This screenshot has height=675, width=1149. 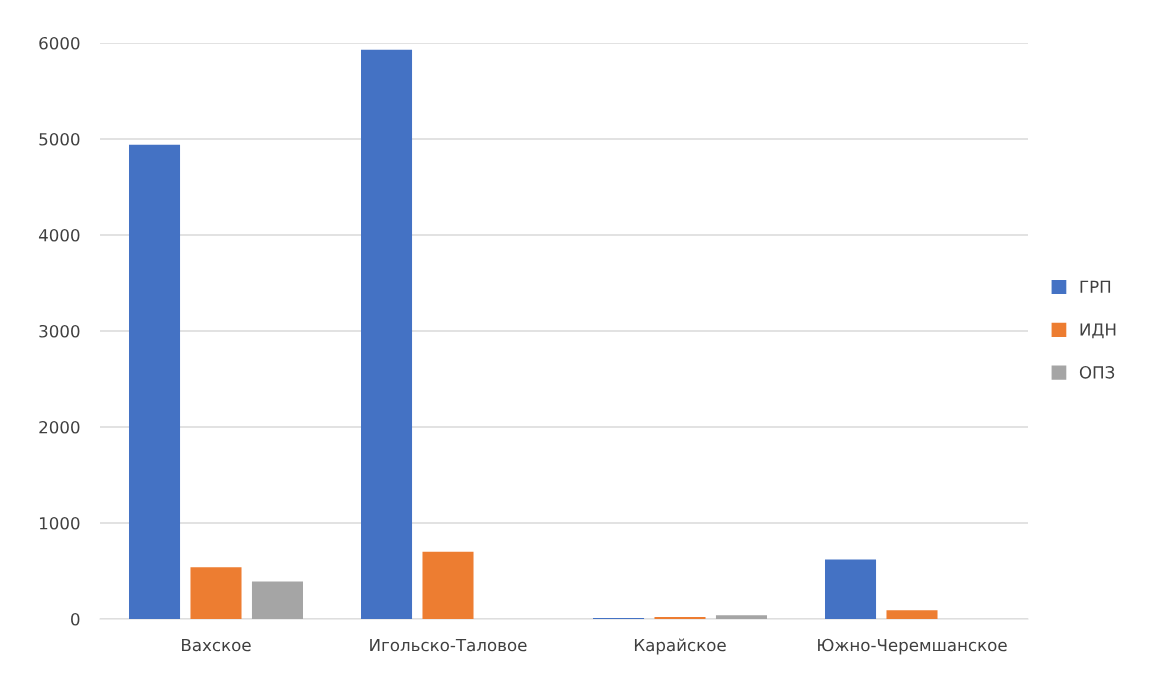 I want to click on y-tick-label: 5000, so click(x=59, y=139).